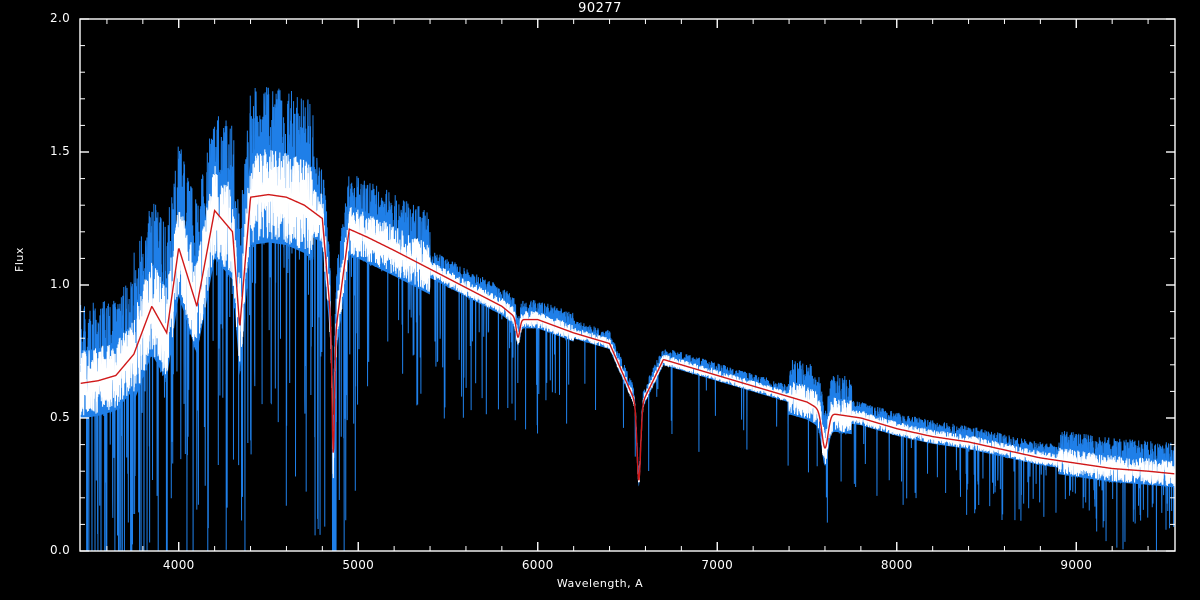 Image resolution: width=1200 pixels, height=600 pixels. Describe the element at coordinates (600, 583) in the screenshot. I see `x-axis-label: Wavelength, A` at that location.